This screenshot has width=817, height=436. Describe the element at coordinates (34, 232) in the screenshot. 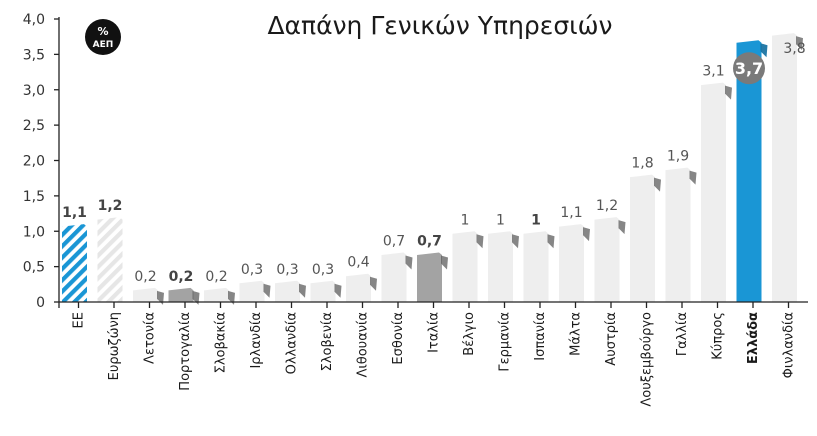

I see `y-tick-label: 1,0` at that location.